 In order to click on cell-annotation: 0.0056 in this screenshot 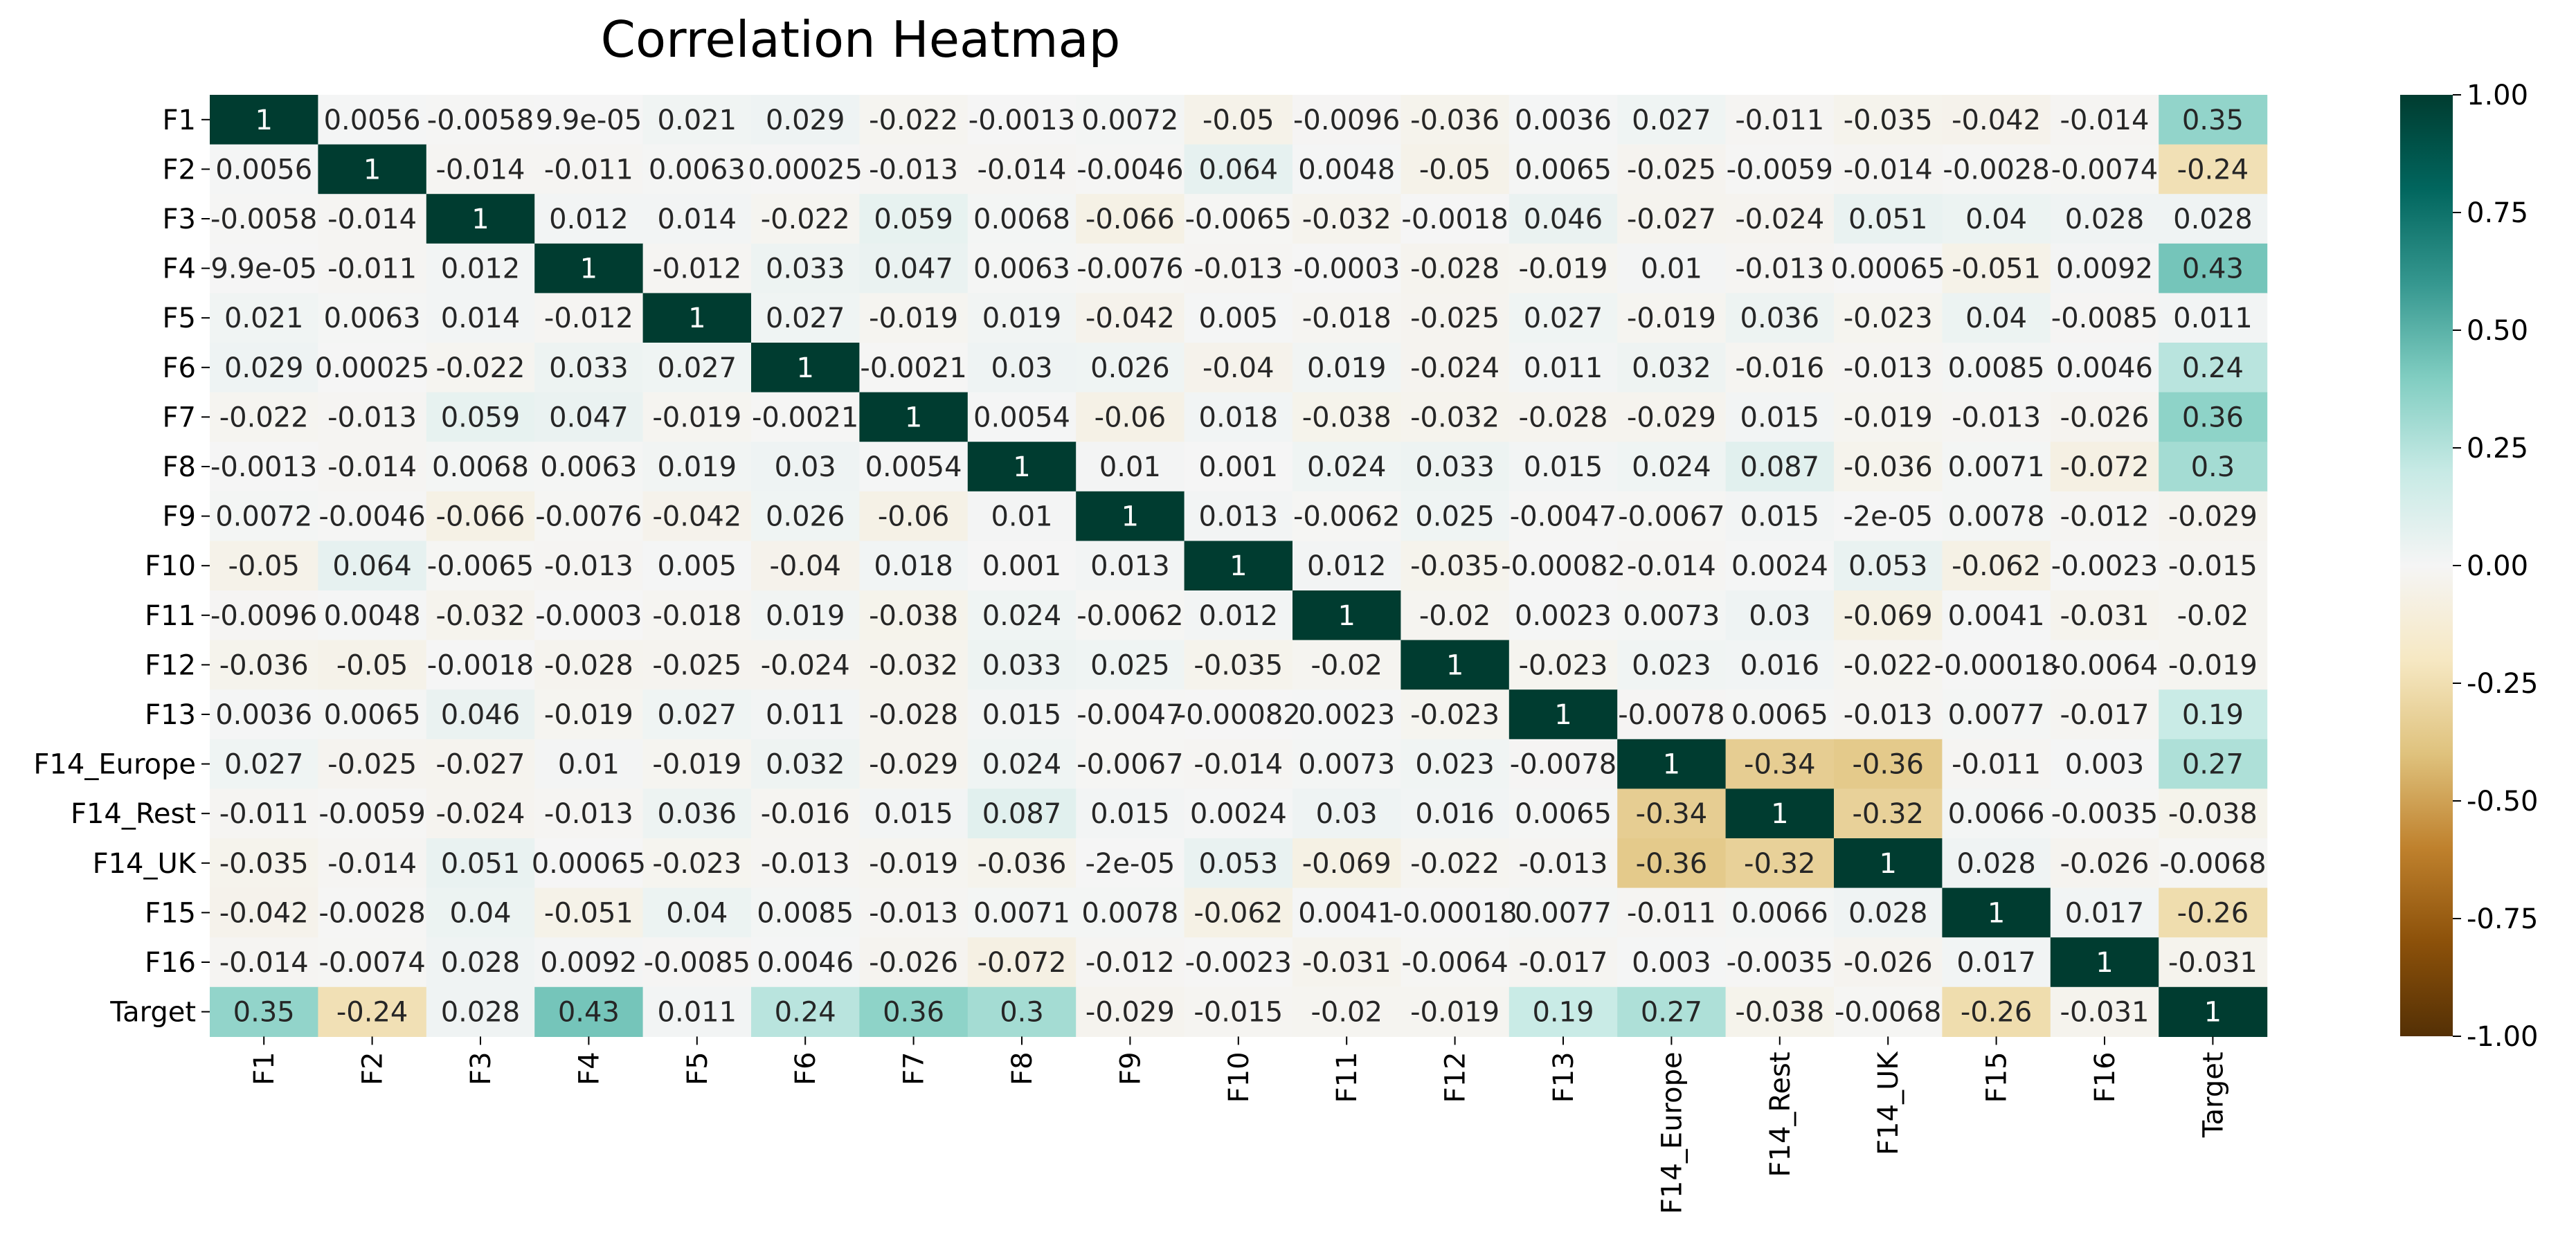, I will do `click(263, 170)`.